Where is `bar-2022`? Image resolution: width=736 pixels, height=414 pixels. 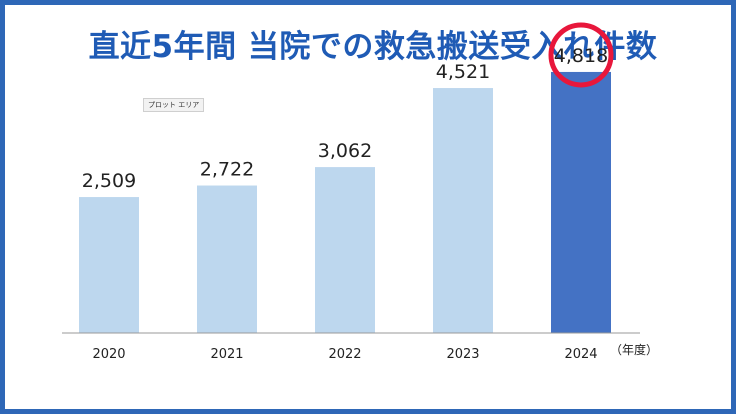 bar-2022 is located at coordinates (345, 250).